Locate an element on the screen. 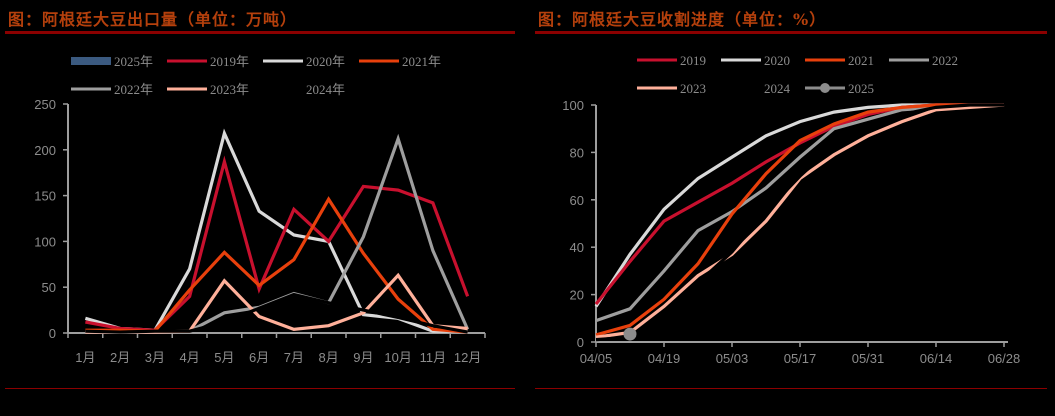  x-tick-label: 12月 is located at coordinates (467, 357).